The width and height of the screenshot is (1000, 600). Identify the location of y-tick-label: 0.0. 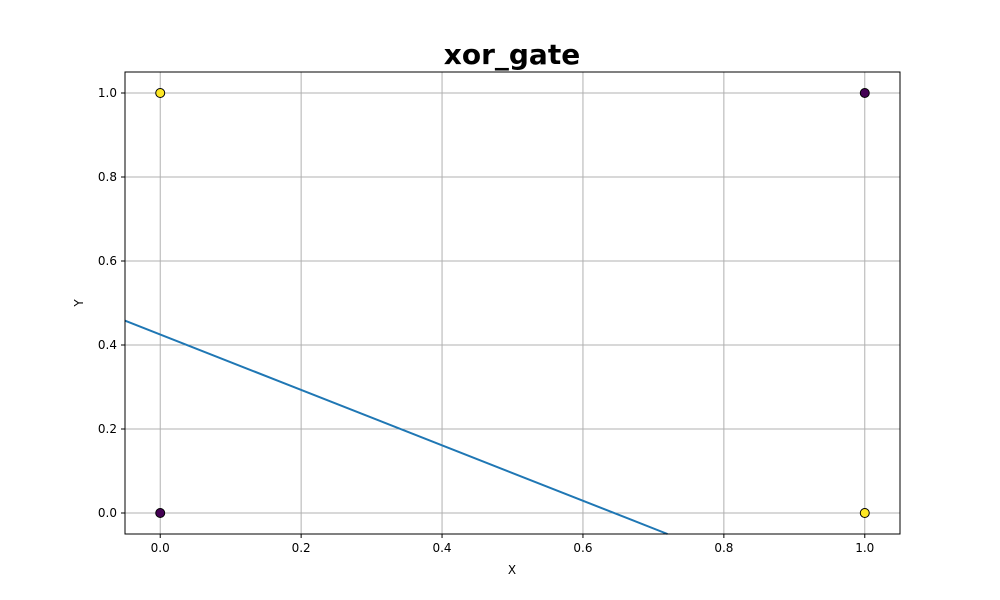
(107, 513).